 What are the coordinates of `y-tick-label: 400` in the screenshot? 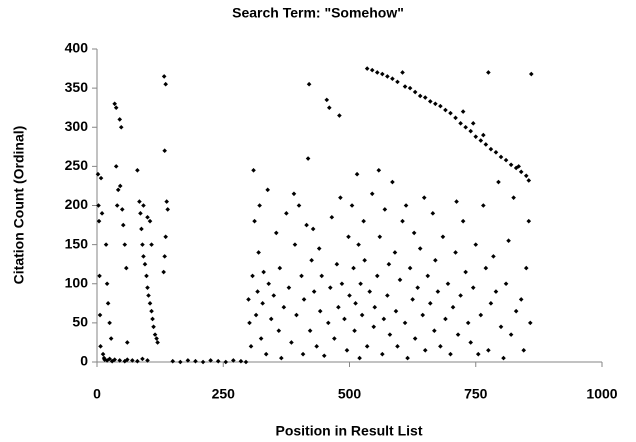 It's located at (77, 48).